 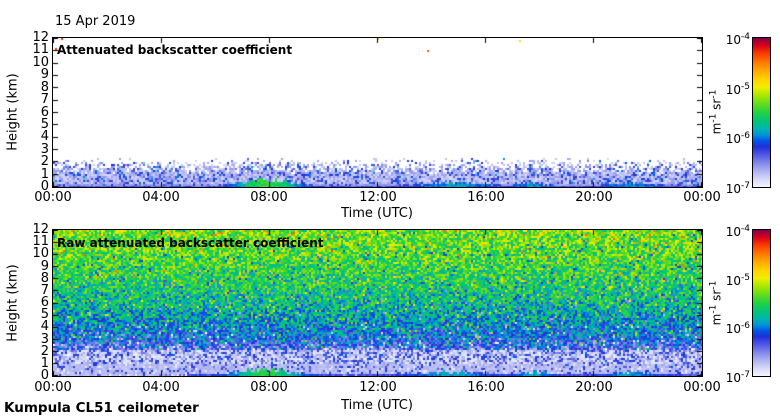 What do you see at coordinates (377, 213) in the screenshot?
I see `x-axis-label-top: Time (UTC)` at bounding box center [377, 213].